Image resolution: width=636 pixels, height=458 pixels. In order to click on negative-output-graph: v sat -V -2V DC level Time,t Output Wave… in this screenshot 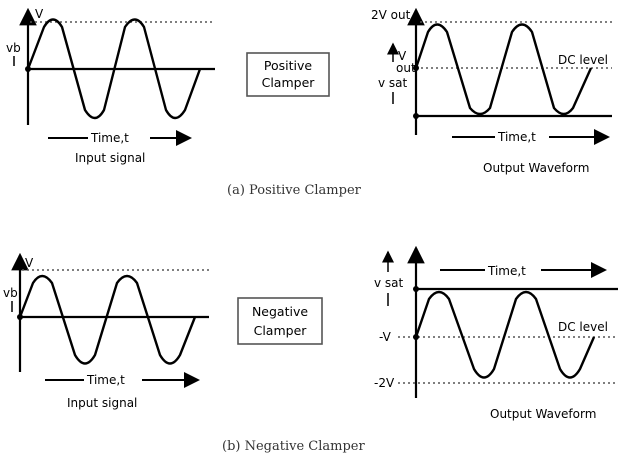, I will do `click(496, 333)`.